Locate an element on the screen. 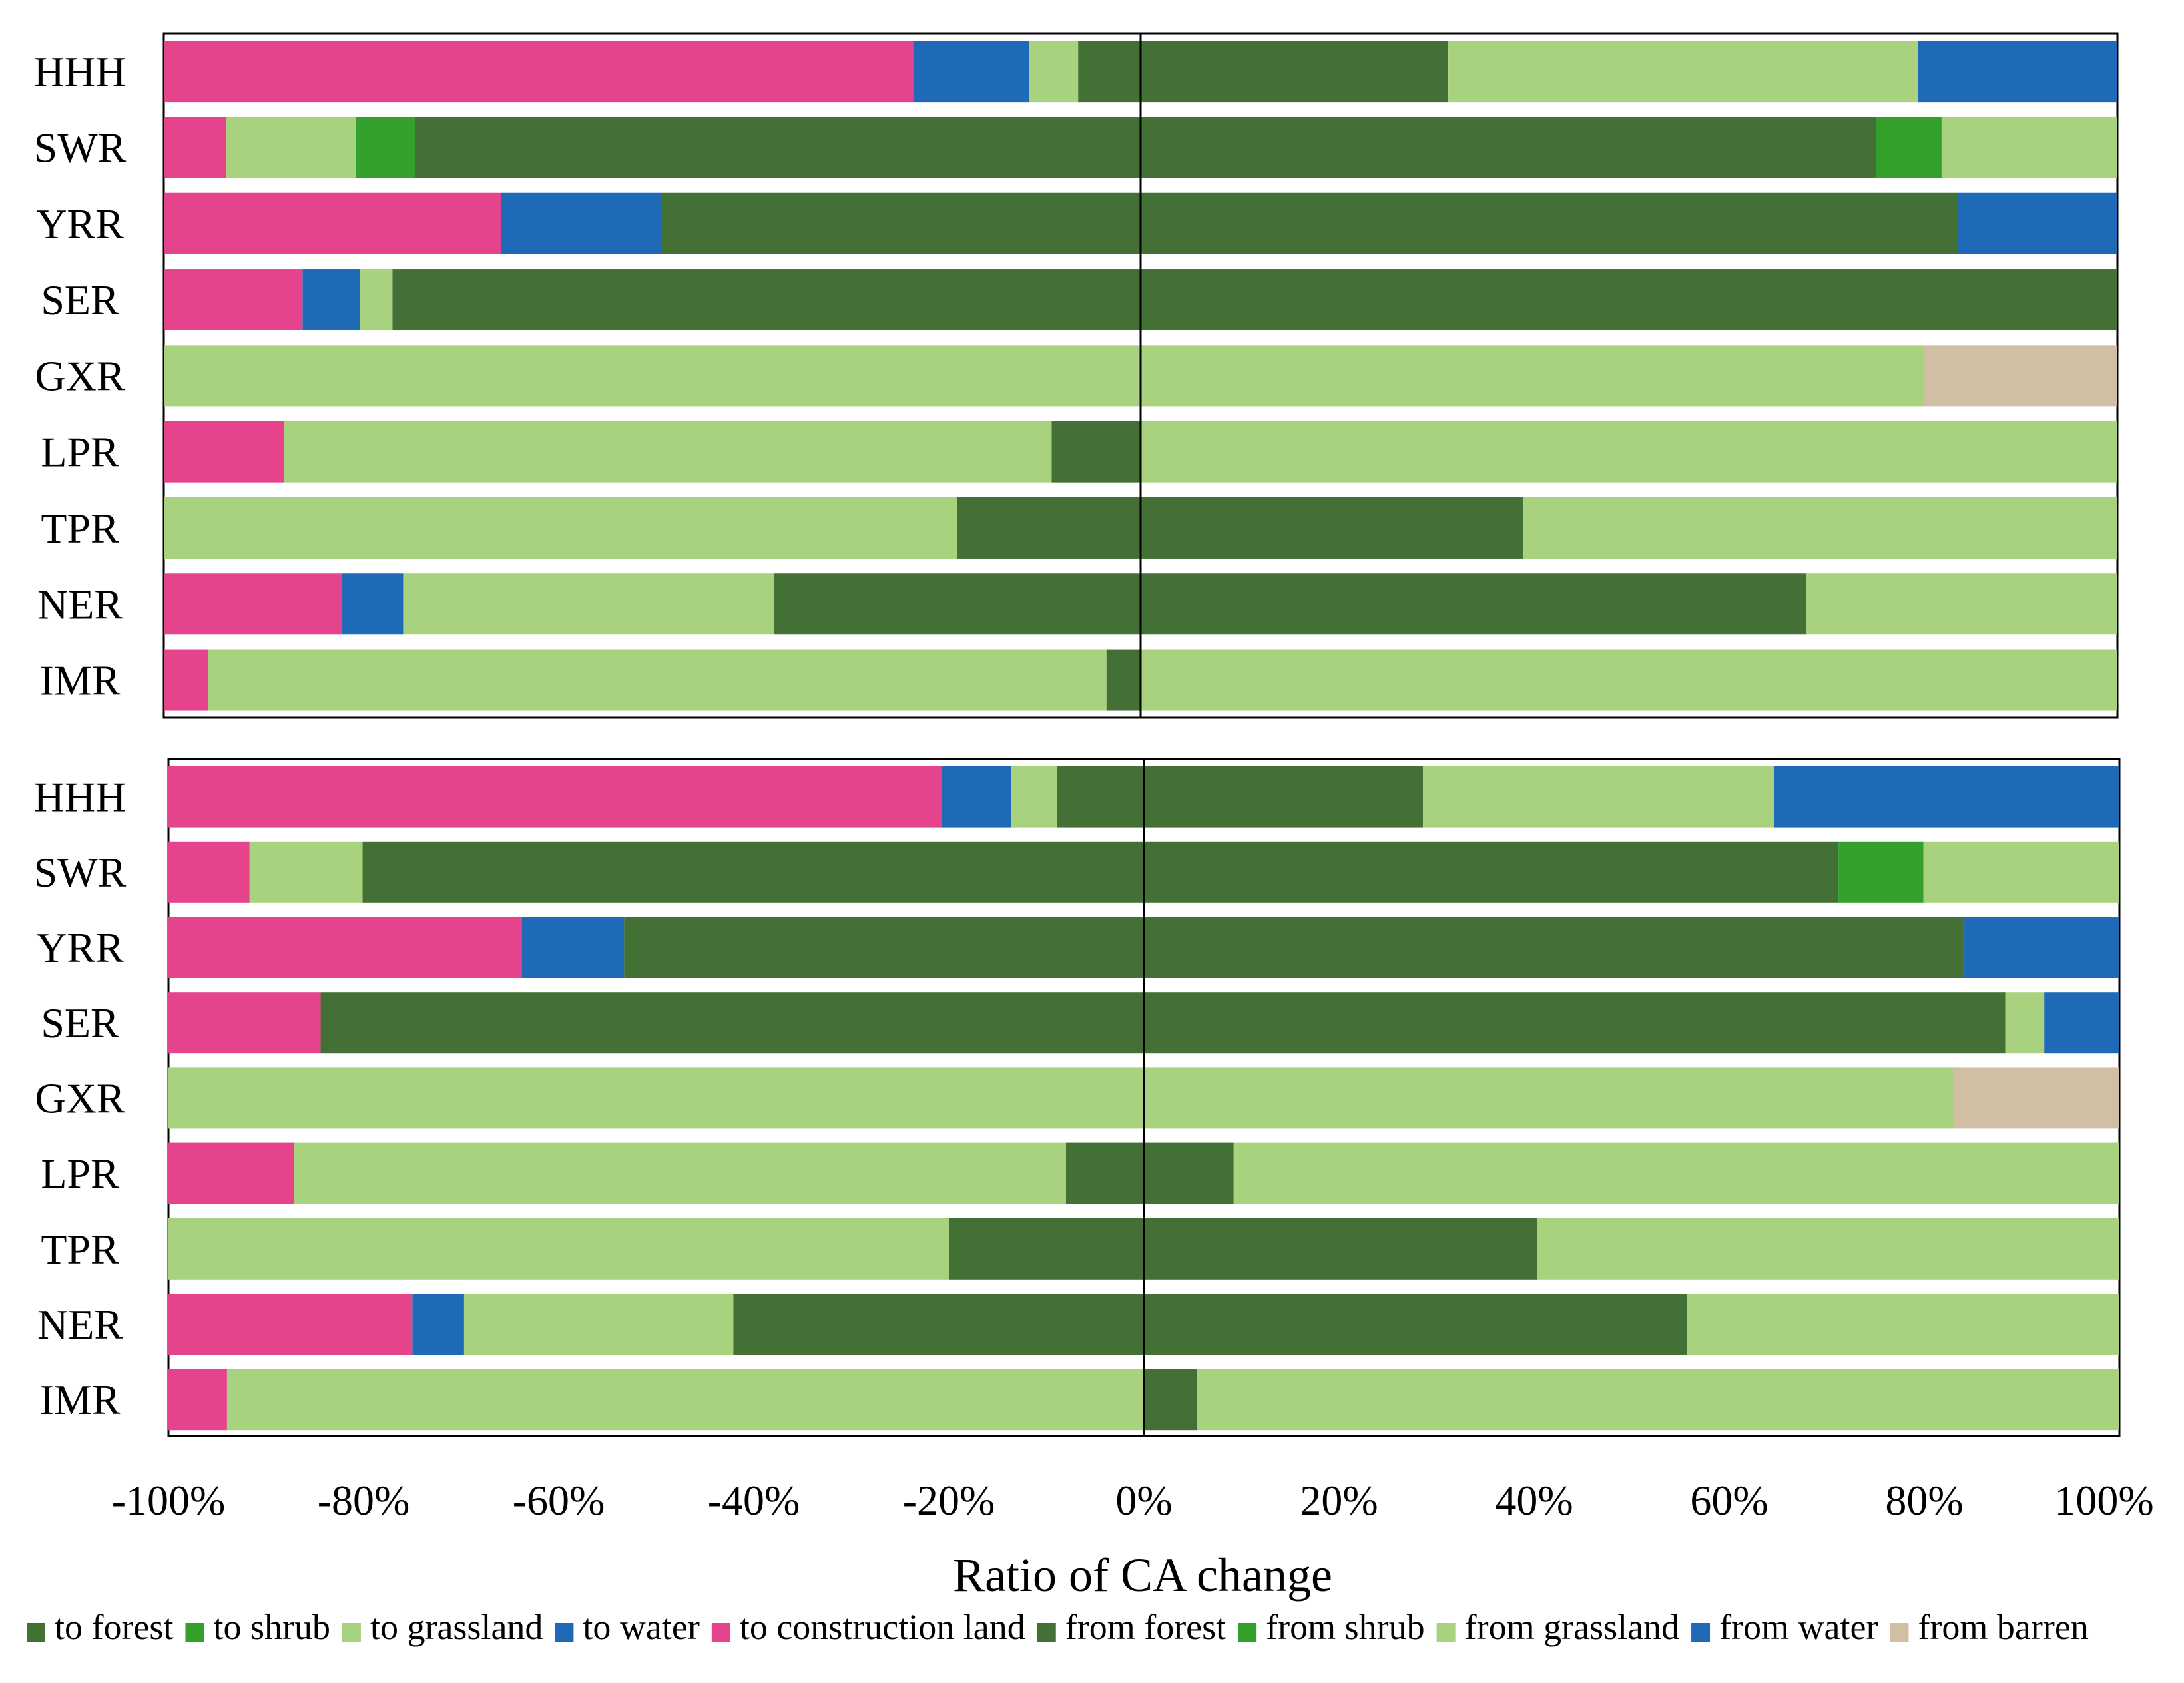 This screenshot has width=2184, height=1683. legend-item: to forest is located at coordinates (100, 1627).